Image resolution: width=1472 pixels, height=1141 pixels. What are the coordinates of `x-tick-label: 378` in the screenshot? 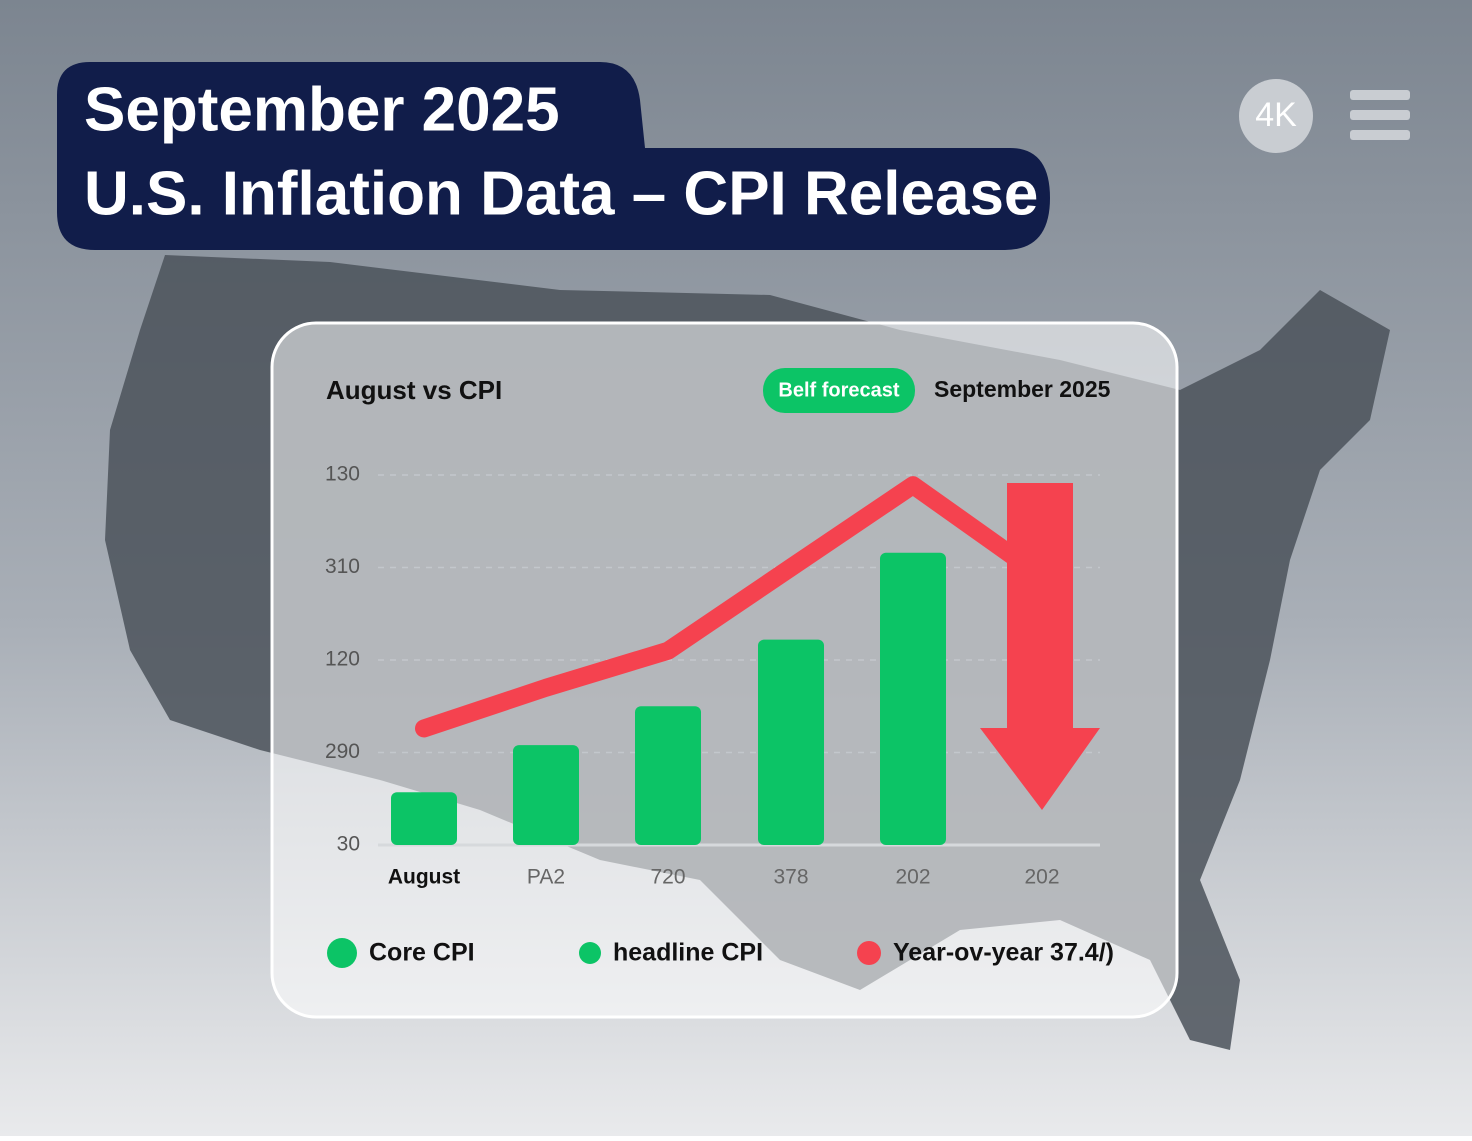 It's located at (790, 877).